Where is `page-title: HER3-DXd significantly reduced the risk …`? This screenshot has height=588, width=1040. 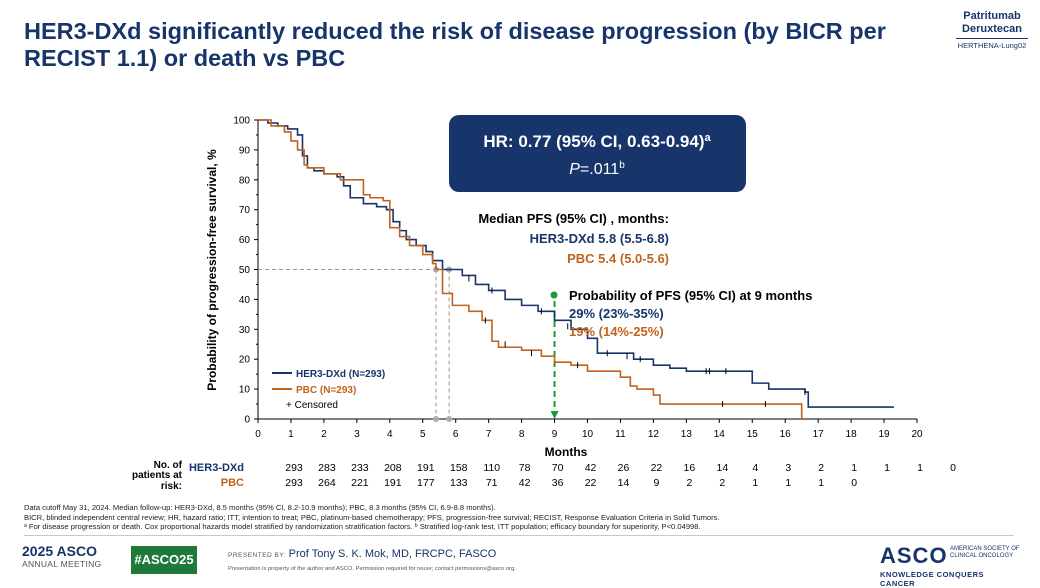
page-title: HER3-DXd significantly reduced the risk … is located at coordinates (455, 44).